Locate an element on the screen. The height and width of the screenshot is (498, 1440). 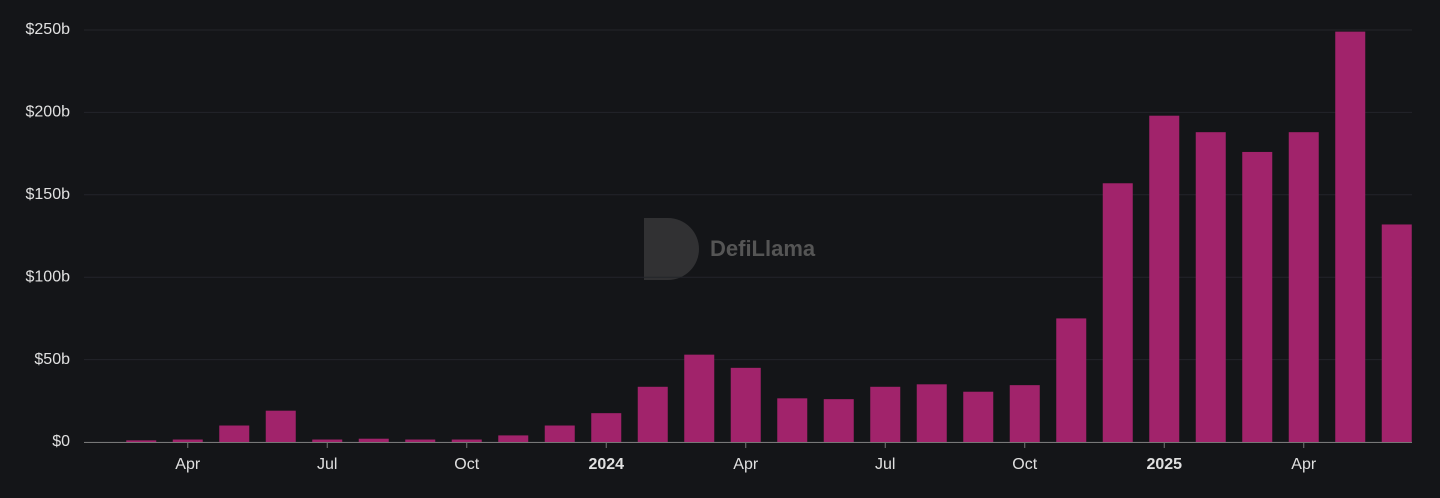
watermark: DefiLlama is located at coordinates (763, 248).